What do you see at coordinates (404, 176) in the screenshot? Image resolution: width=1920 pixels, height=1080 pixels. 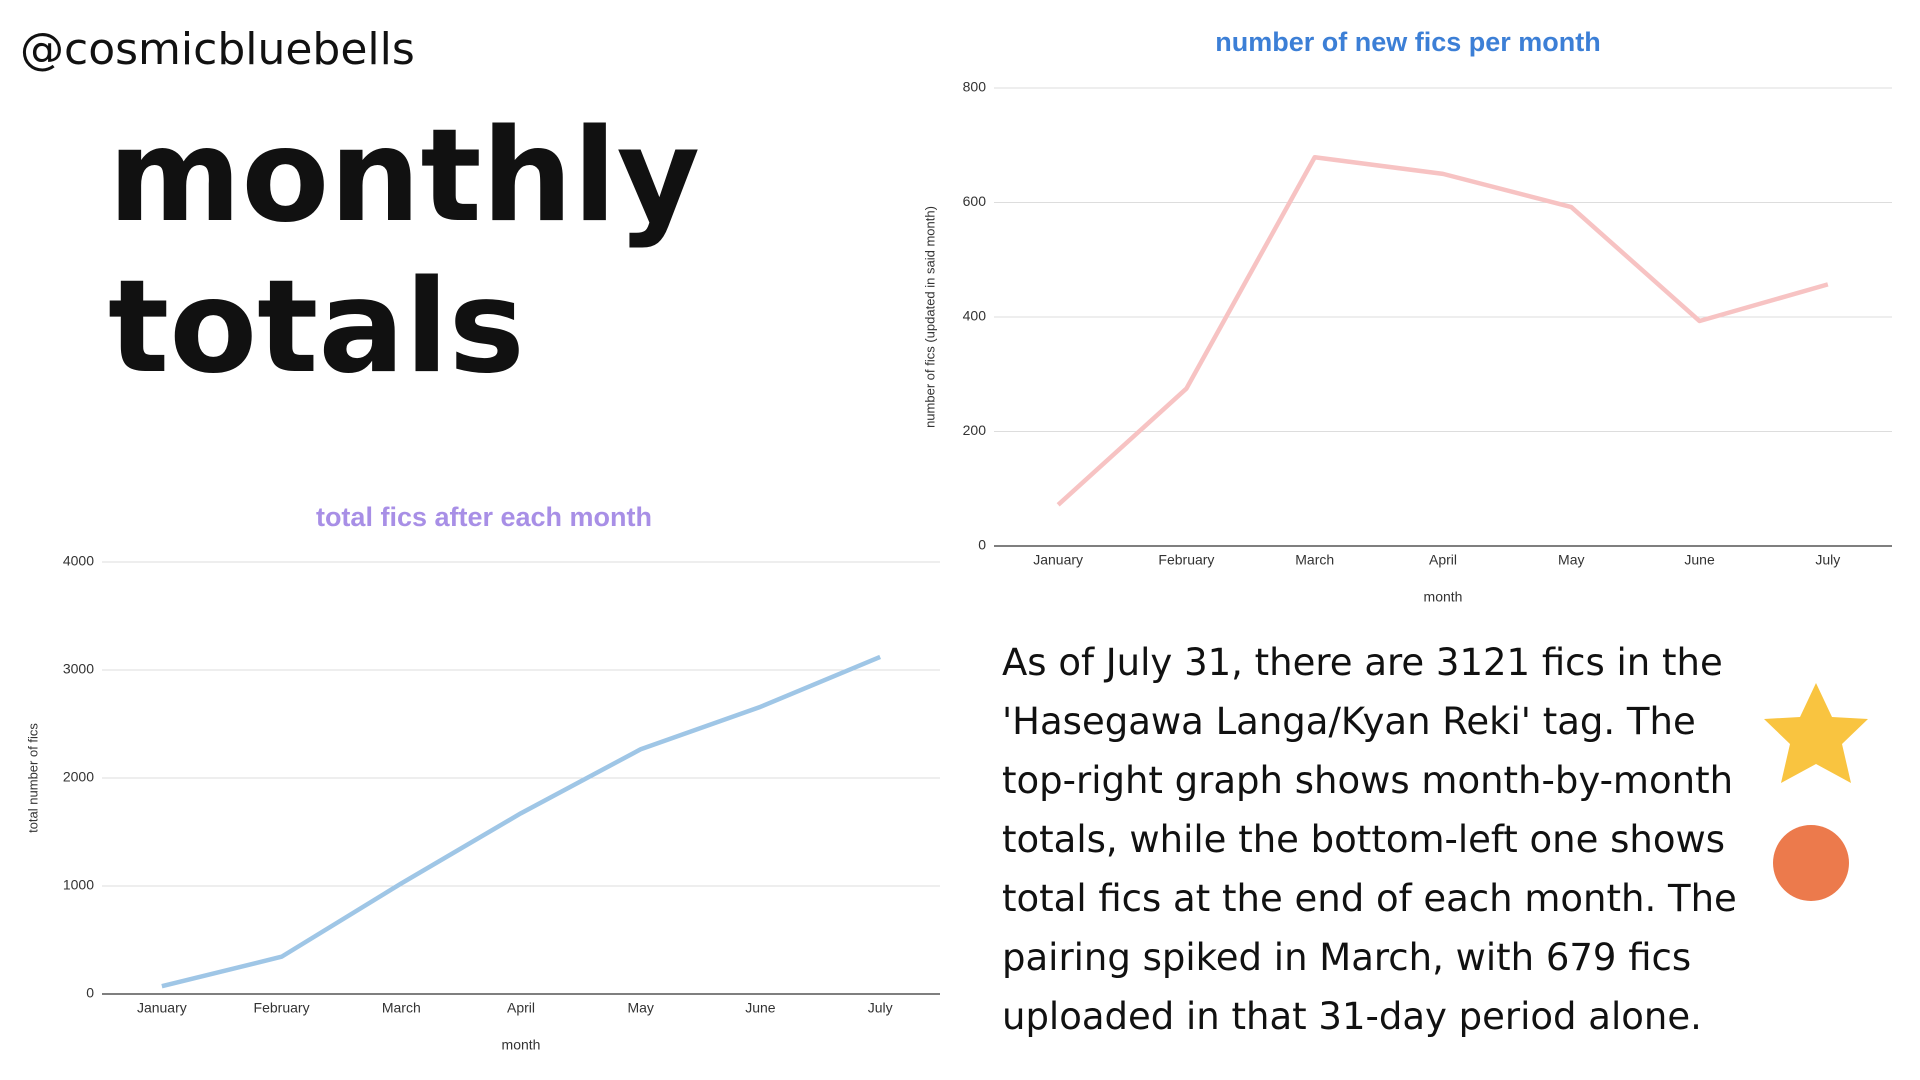 I see `heading-line: monthly` at bounding box center [404, 176].